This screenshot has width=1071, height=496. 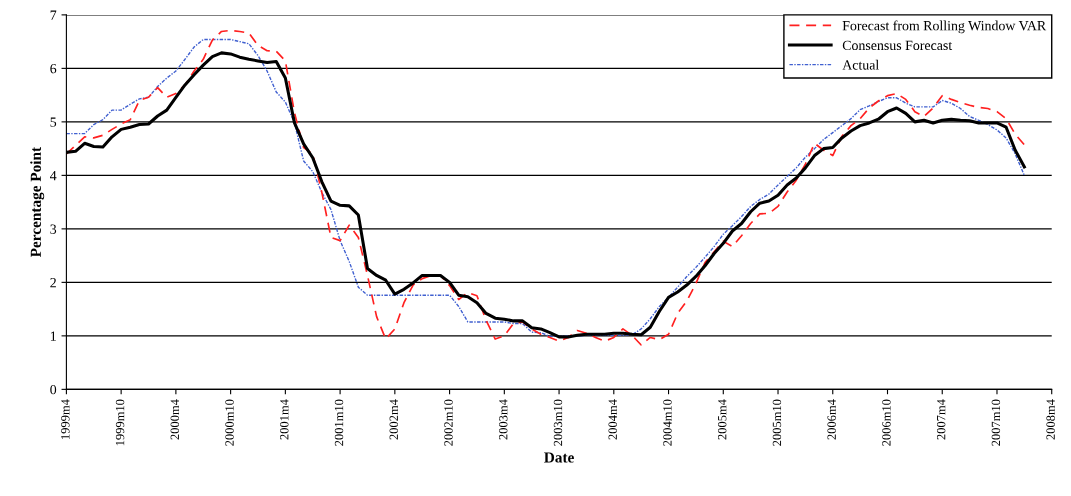 What do you see at coordinates (53, 389) in the screenshot?
I see `y-tick-label: 0` at bounding box center [53, 389].